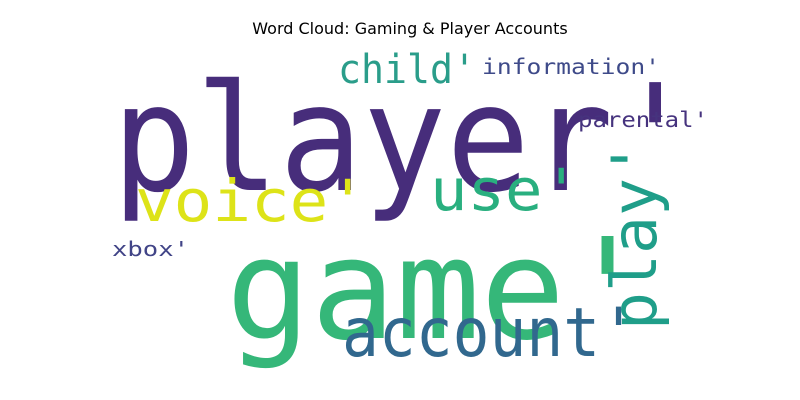 The height and width of the screenshot is (400, 800). What do you see at coordinates (634, 235) in the screenshot?
I see `word-play: play'` at bounding box center [634, 235].